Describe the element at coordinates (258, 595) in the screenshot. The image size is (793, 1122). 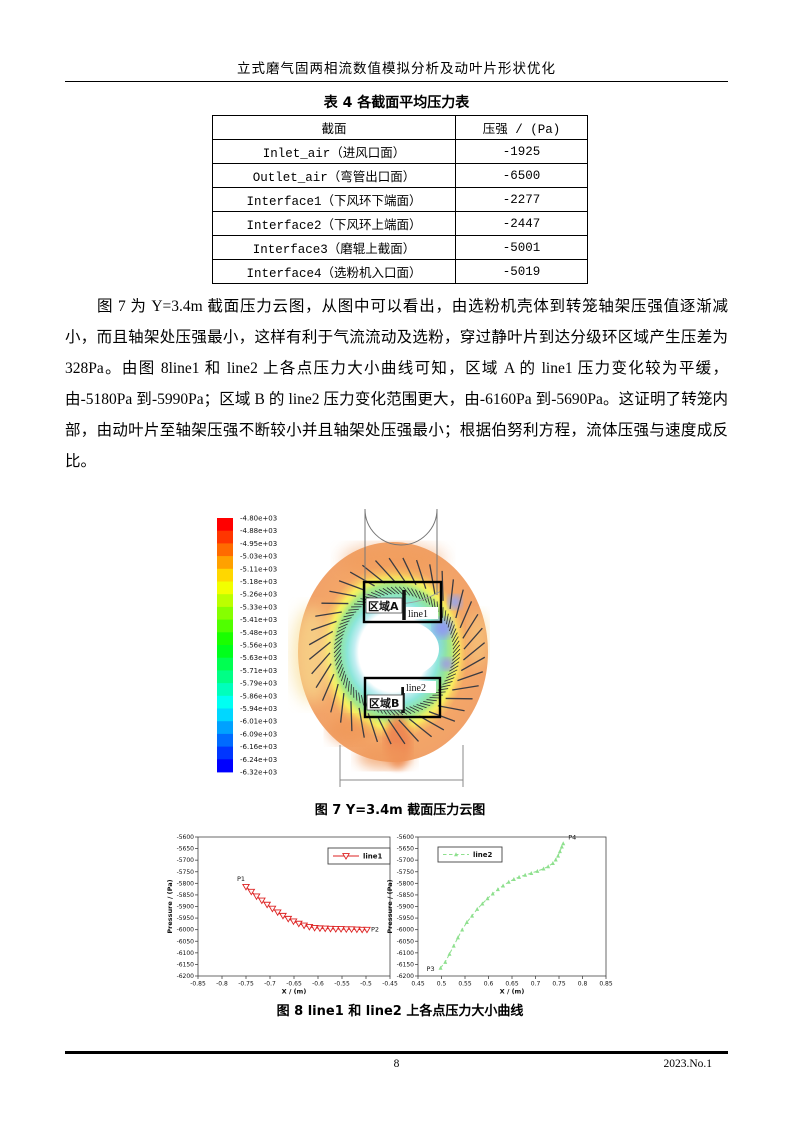
I see `colorbar-tick-label: -5.26e+03` at that location.